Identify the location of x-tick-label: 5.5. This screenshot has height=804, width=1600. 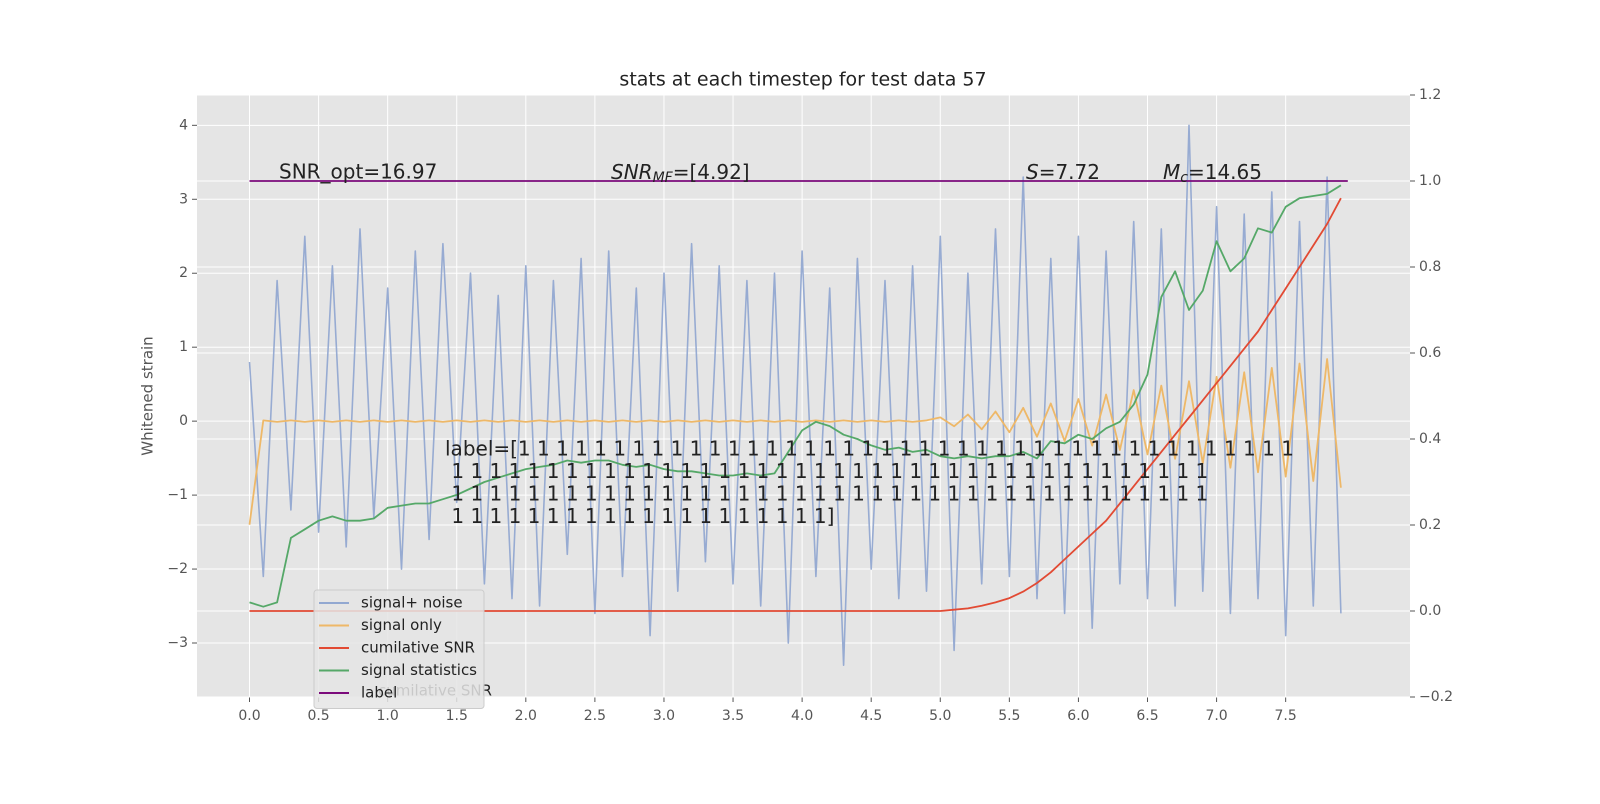
(1009, 716).